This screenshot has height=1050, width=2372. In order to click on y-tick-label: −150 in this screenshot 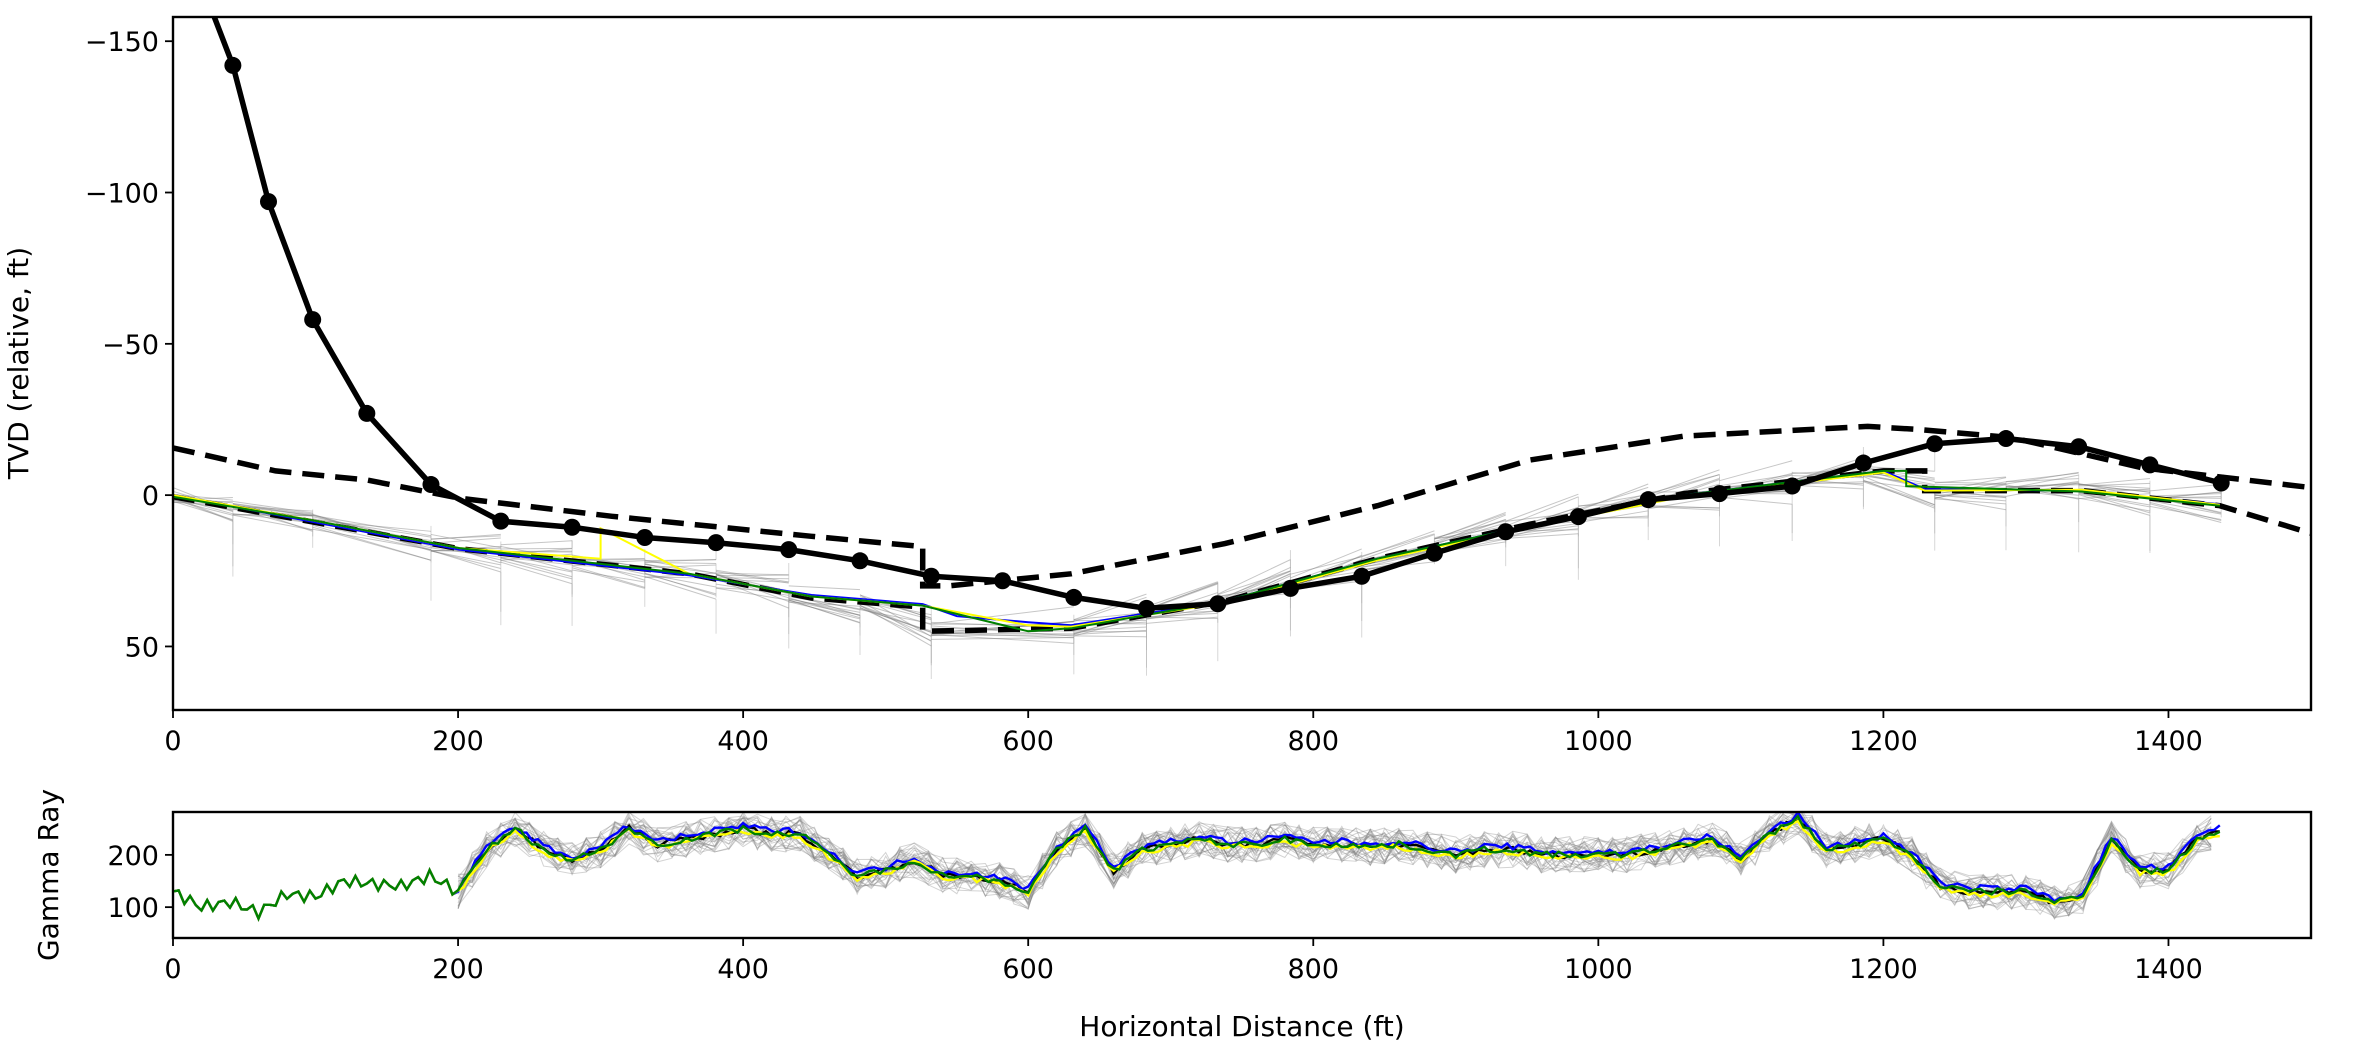, I will do `click(122, 42)`.